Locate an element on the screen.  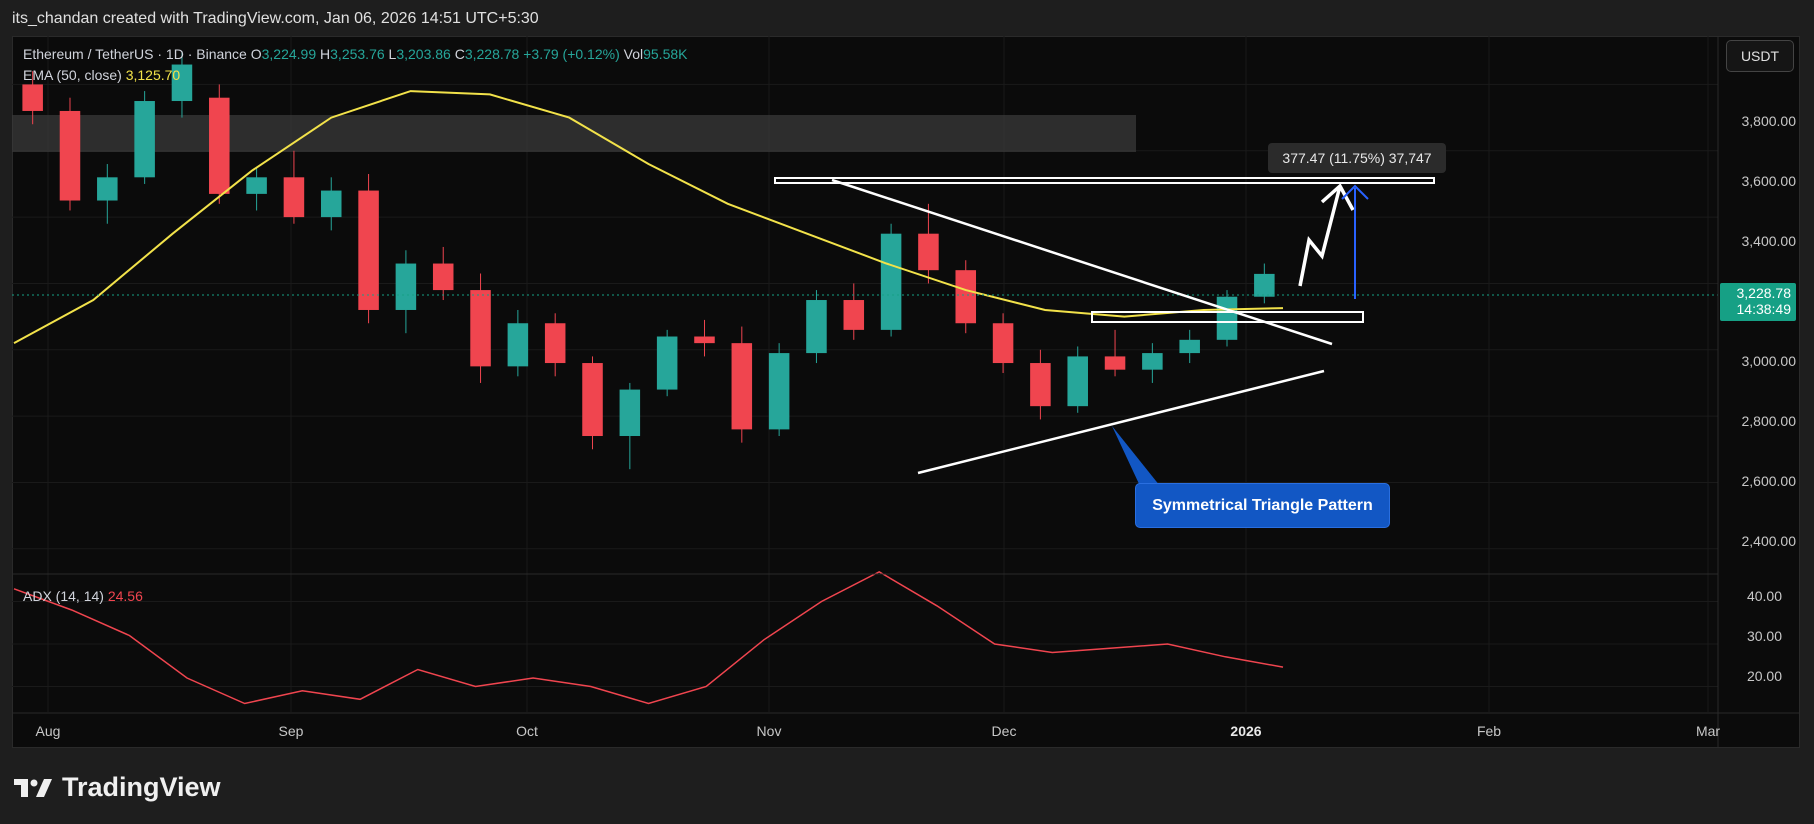
time-tick: Nov is located at coordinates (769, 731).